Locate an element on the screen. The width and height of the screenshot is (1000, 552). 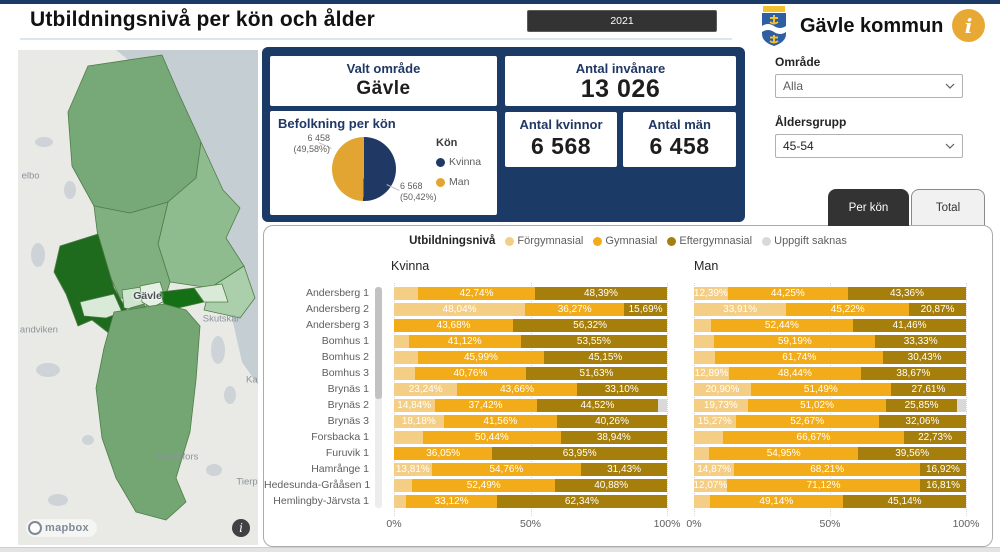
segment-eftergymnasial: 16,92% is located at coordinates (942, 469).